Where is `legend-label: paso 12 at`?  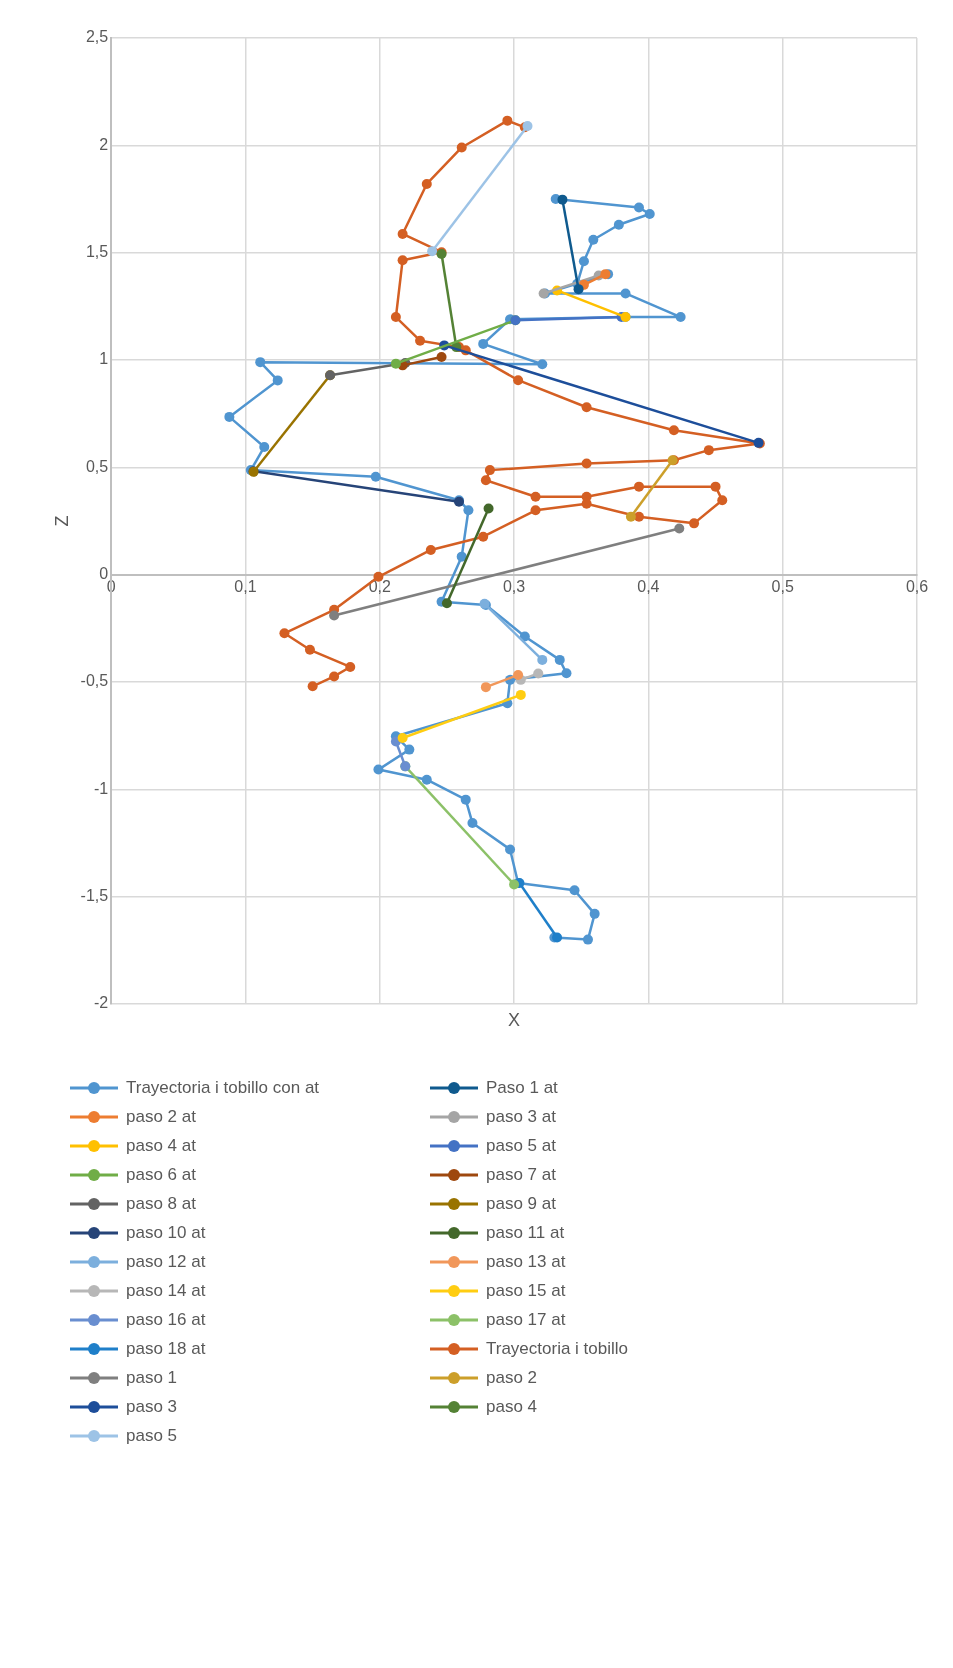 legend-label: paso 12 at is located at coordinates (166, 1262).